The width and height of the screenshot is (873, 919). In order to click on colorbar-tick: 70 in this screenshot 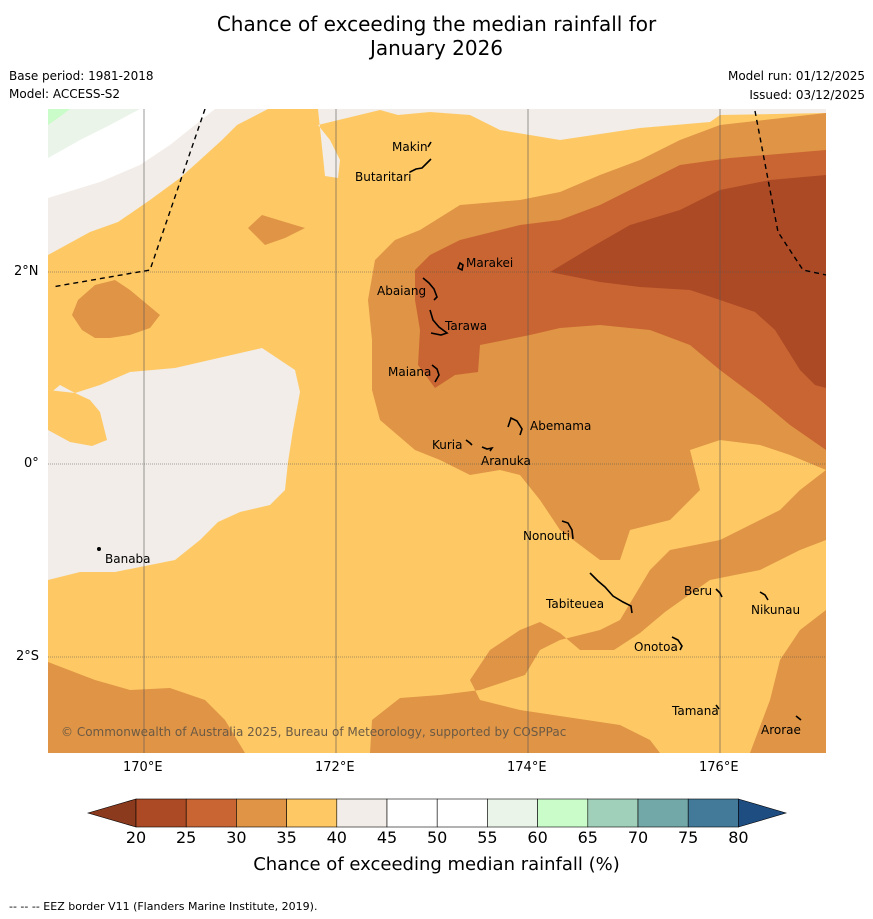, I will do `click(638, 837)`.